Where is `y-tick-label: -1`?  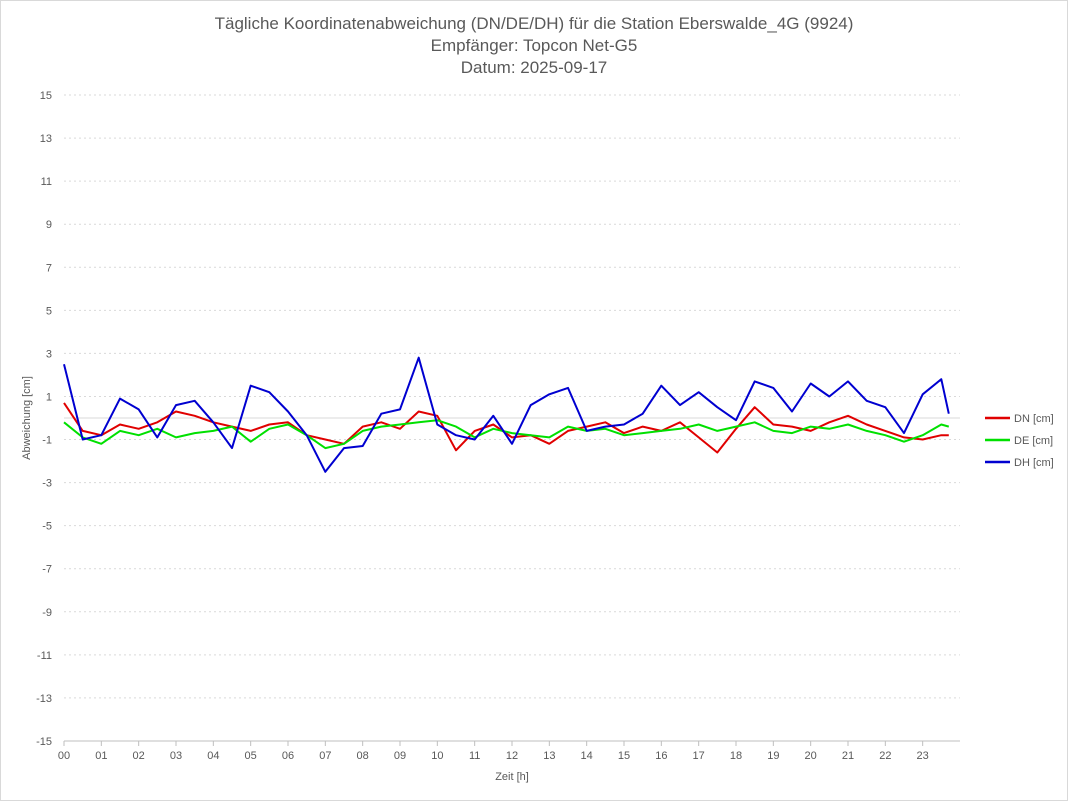
y-tick-label: -1 is located at coordinates (47, 441).